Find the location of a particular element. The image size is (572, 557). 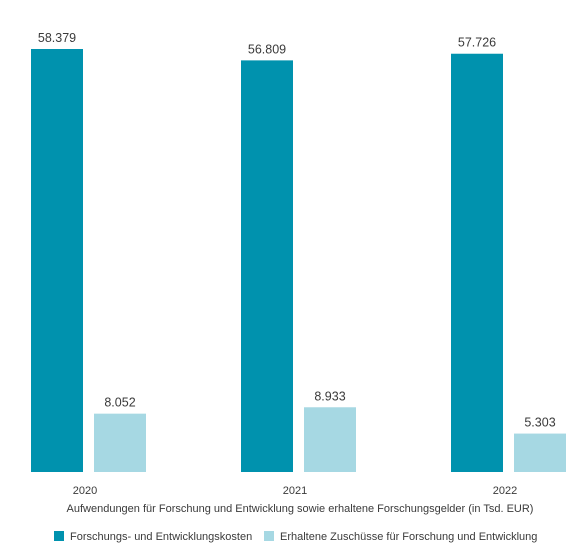

bar-grants-2020 is located at coordinates (120, 442).